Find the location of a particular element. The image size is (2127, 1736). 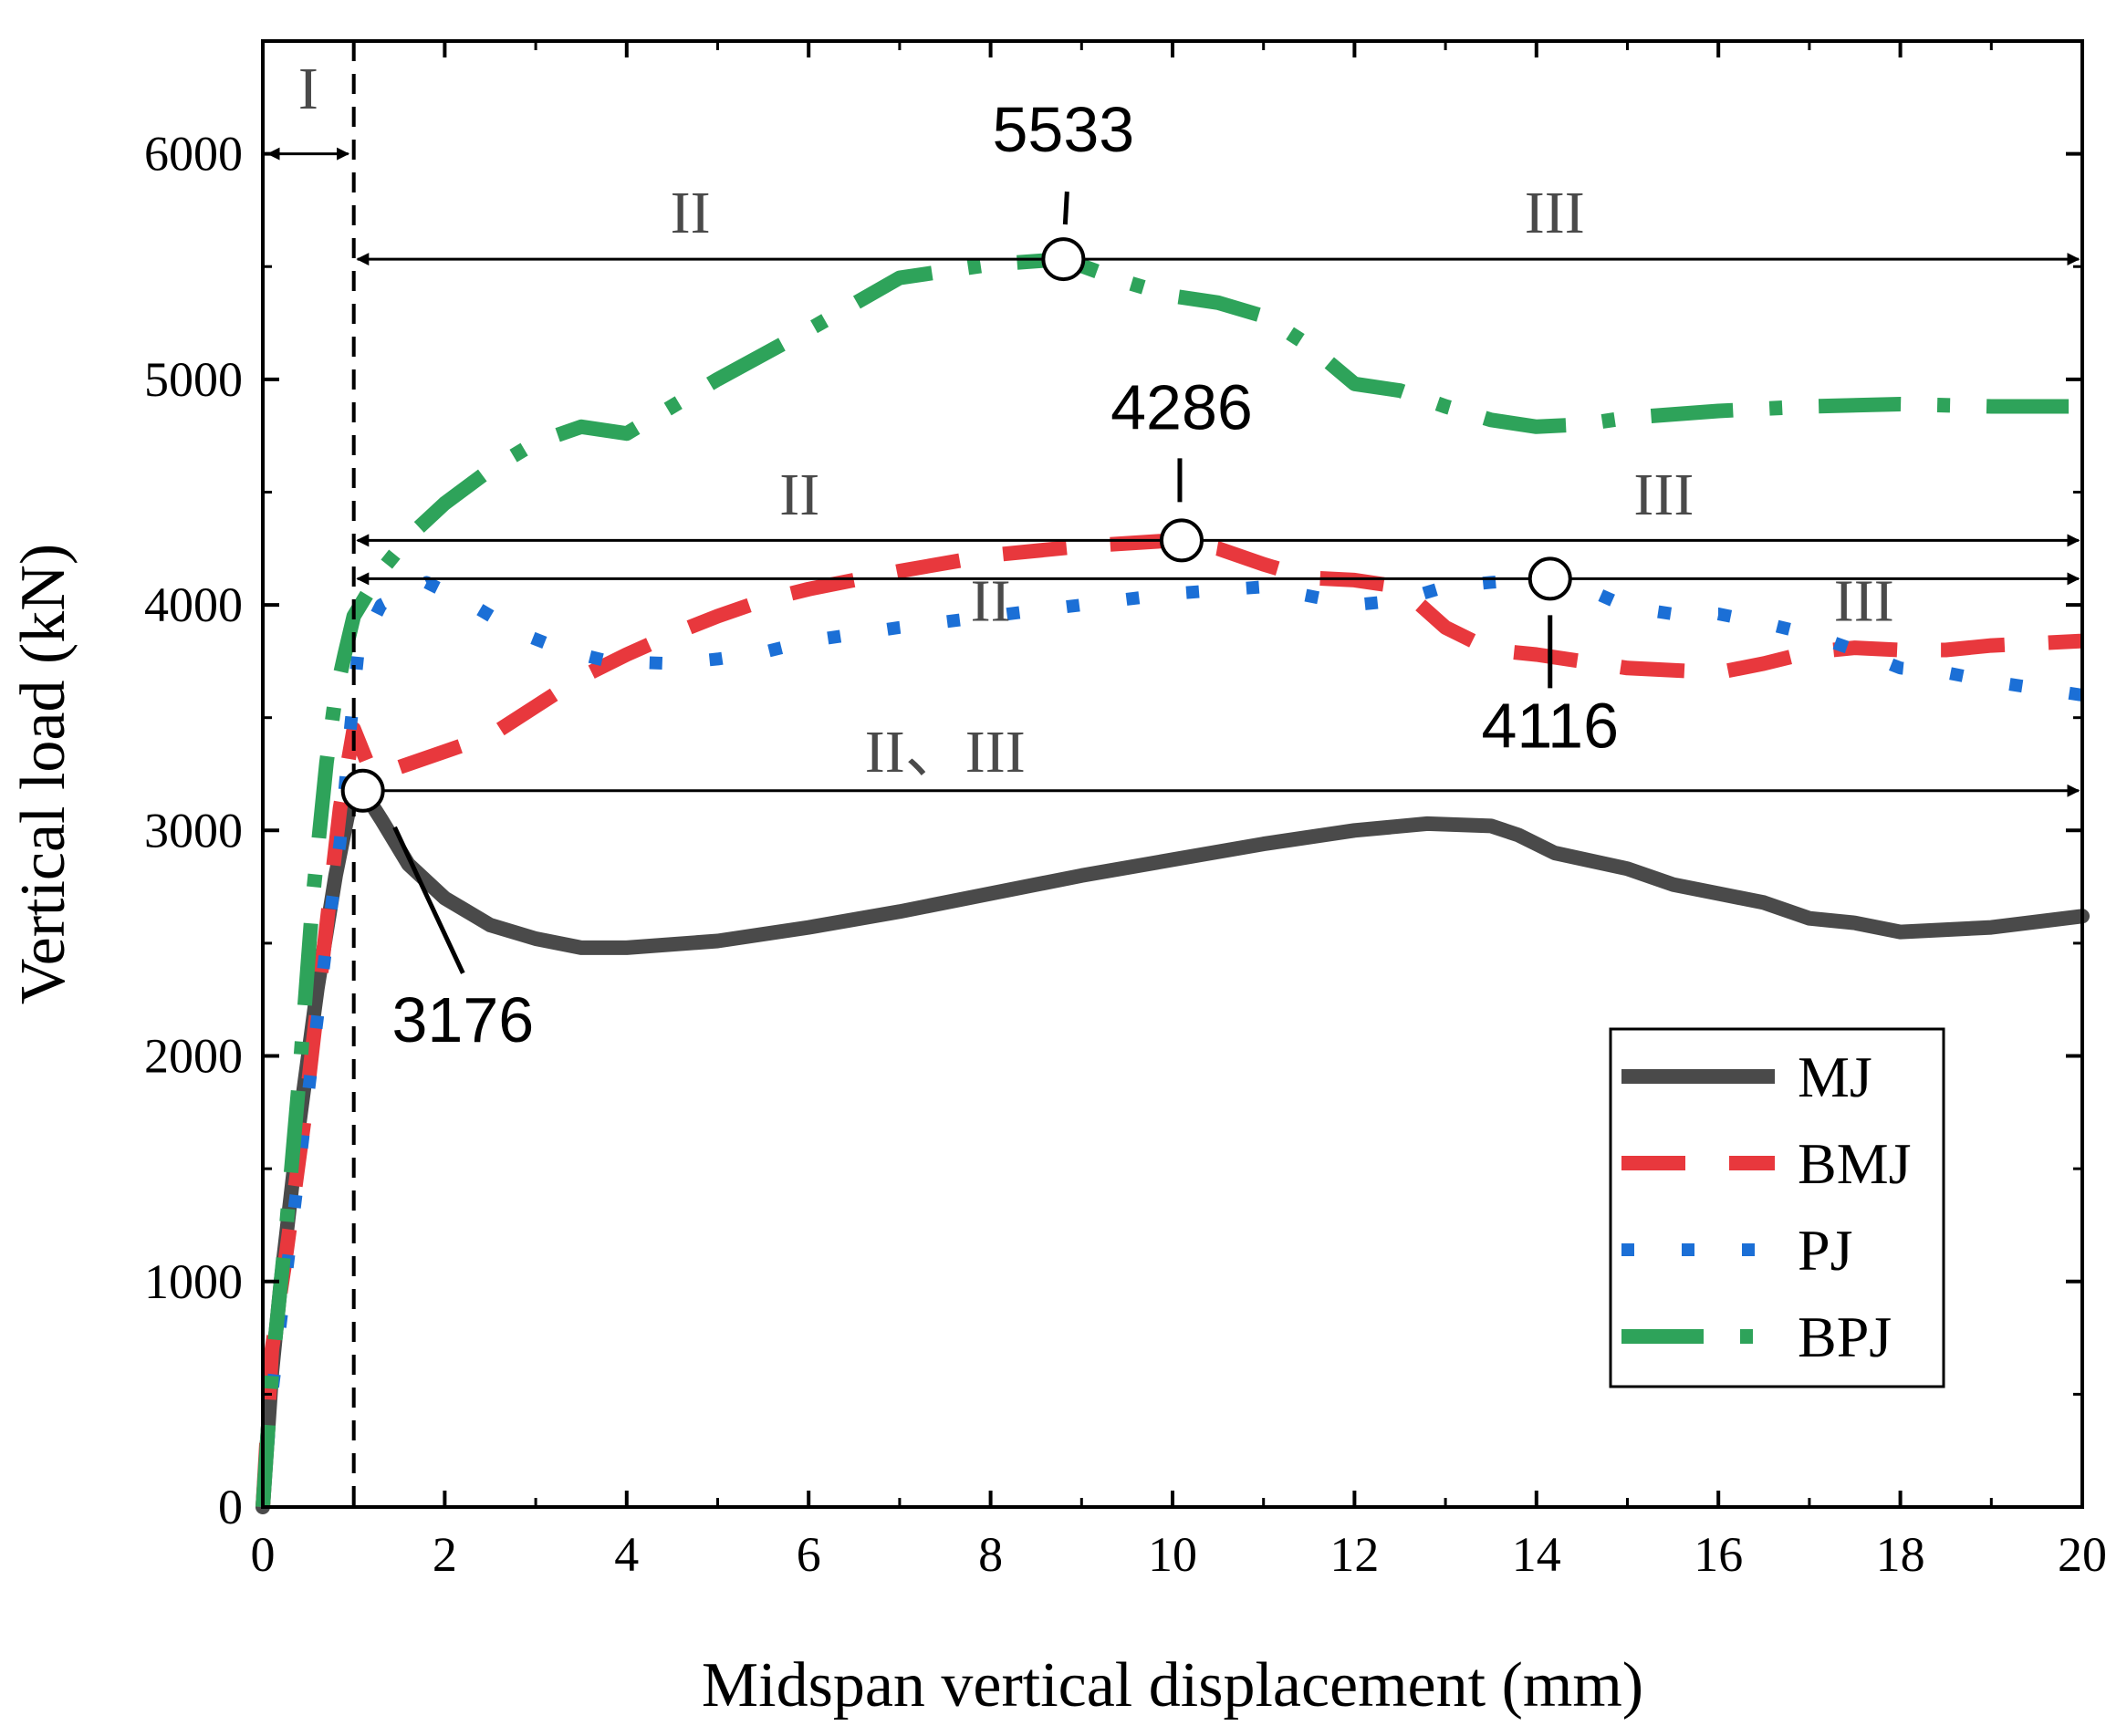

peak-marker-pj is located at coordinates (1549, 578).